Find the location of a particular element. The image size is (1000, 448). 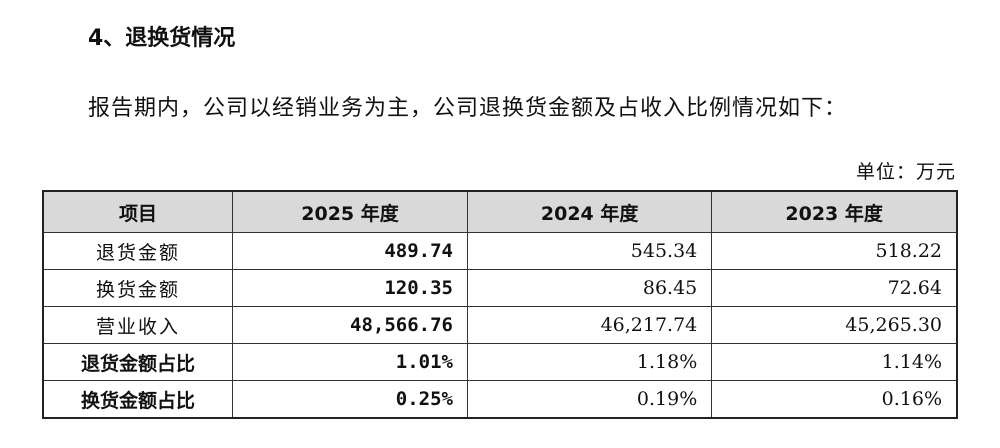

table-cell: 518.22 is located at coordinates (834, 251).